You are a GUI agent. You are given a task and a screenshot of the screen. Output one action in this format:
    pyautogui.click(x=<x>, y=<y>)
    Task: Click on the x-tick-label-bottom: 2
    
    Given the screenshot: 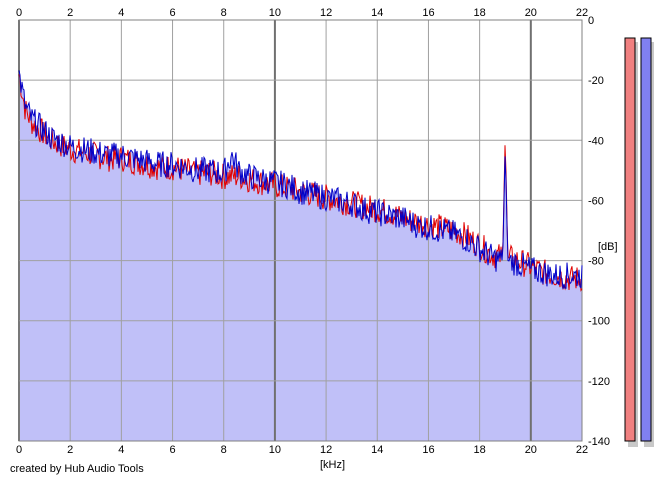 What is the action you would take?
    pyautogui.click(x=70, y=450)
    